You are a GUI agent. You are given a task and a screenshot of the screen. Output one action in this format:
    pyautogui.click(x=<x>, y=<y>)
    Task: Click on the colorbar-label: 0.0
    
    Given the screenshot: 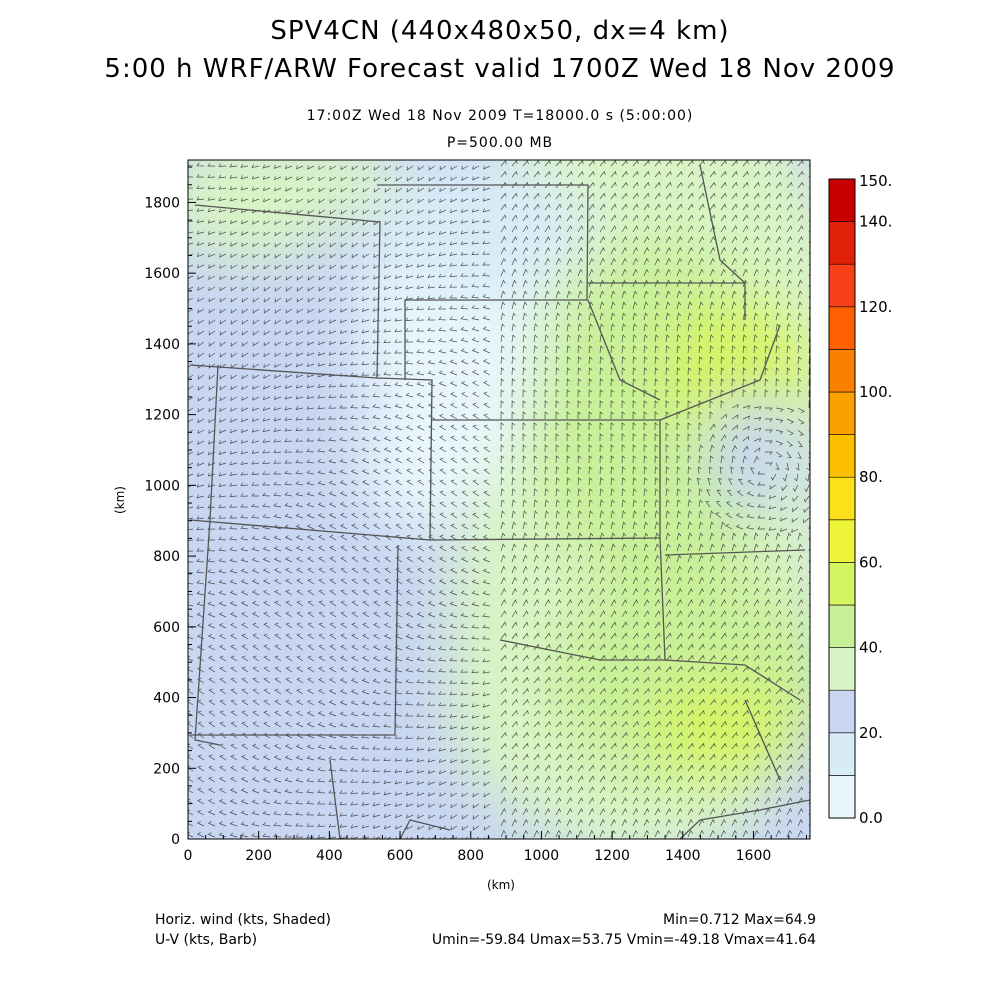 What is the action you would take?
    pyautogui.click(x=871, y=818)
    